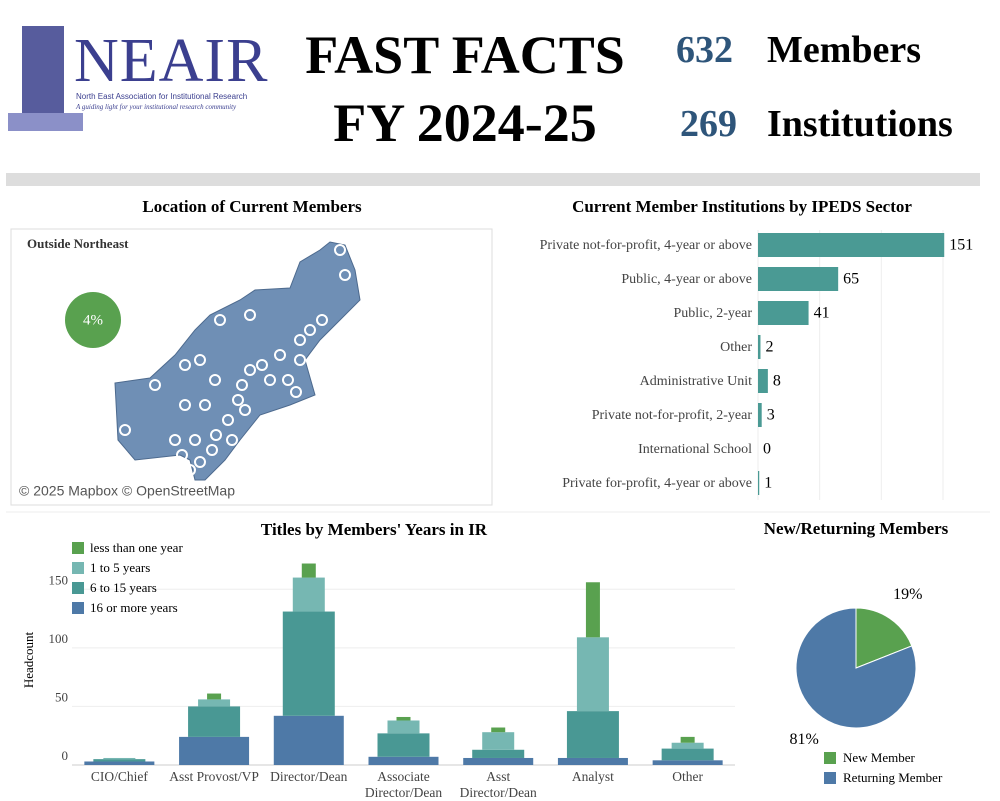  What do you see at coordinates (465, 123) in the screenshot?
I see `title-line2: FY 2024-25` at bounding box center [465, 123].